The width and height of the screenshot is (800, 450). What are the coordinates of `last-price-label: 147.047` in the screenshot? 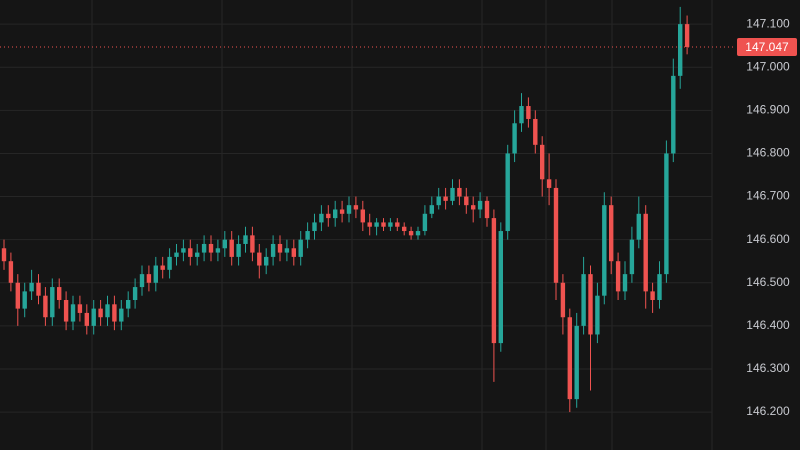 It's located at (767, 47).